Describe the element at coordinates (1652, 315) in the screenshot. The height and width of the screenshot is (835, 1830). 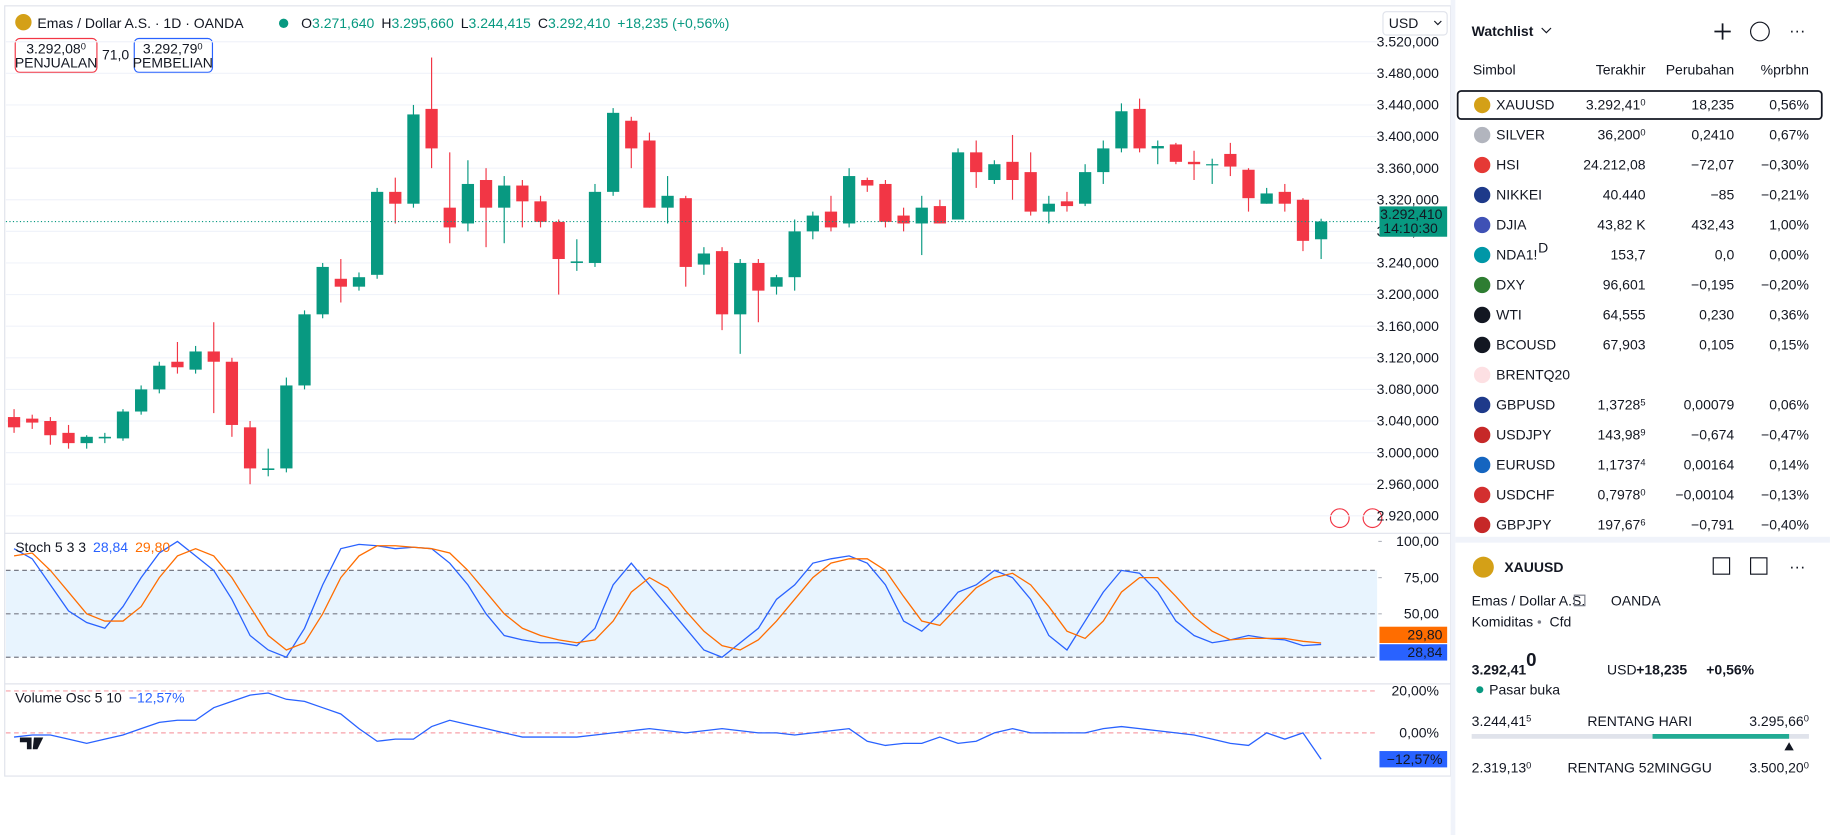
I see `watchlist-row: WTI 64,555 0,230 0,36%` at that location.